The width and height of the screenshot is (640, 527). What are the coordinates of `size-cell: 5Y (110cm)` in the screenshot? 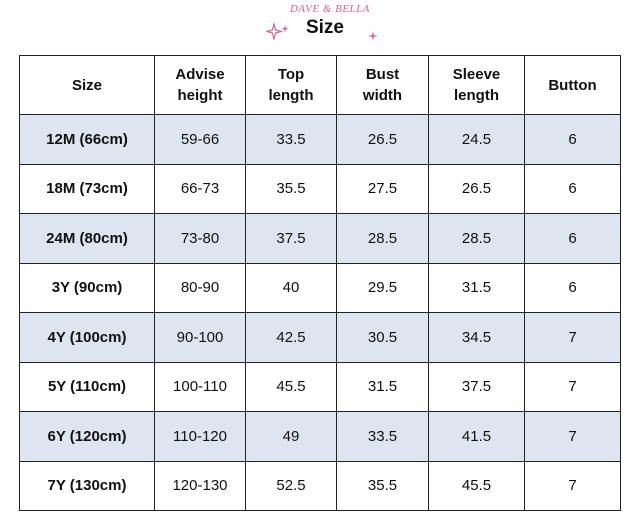 It's located at (87, 386).